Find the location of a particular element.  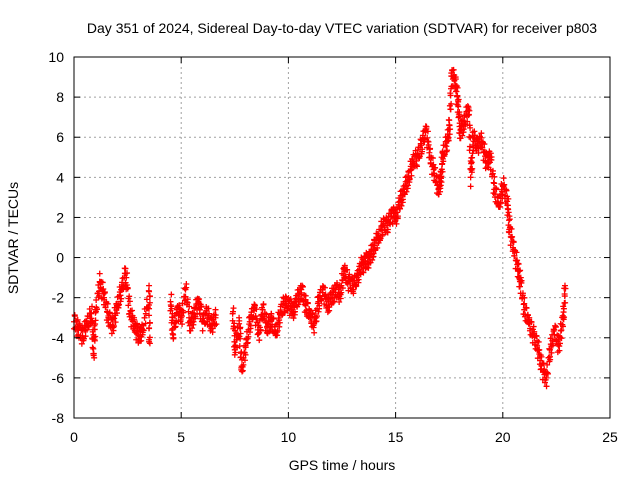

y-tick-label: -4 is located at coordinates (58, 338).